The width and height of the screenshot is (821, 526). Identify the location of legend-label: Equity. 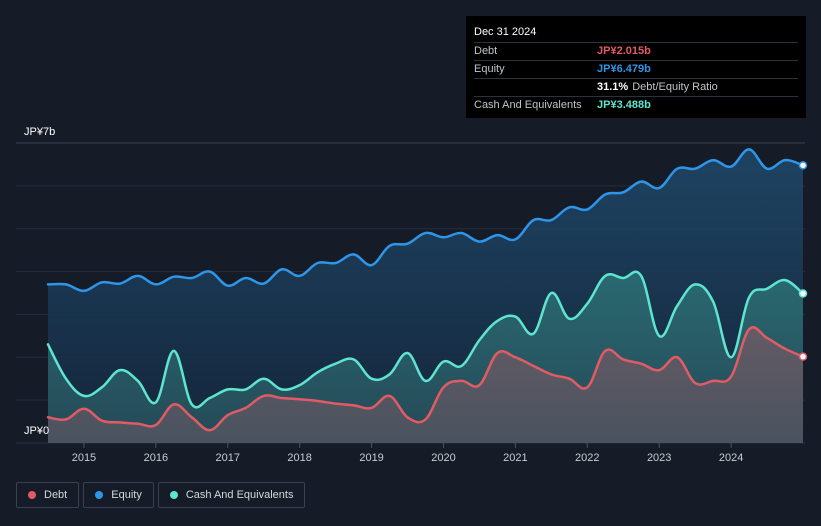
(126, 495).